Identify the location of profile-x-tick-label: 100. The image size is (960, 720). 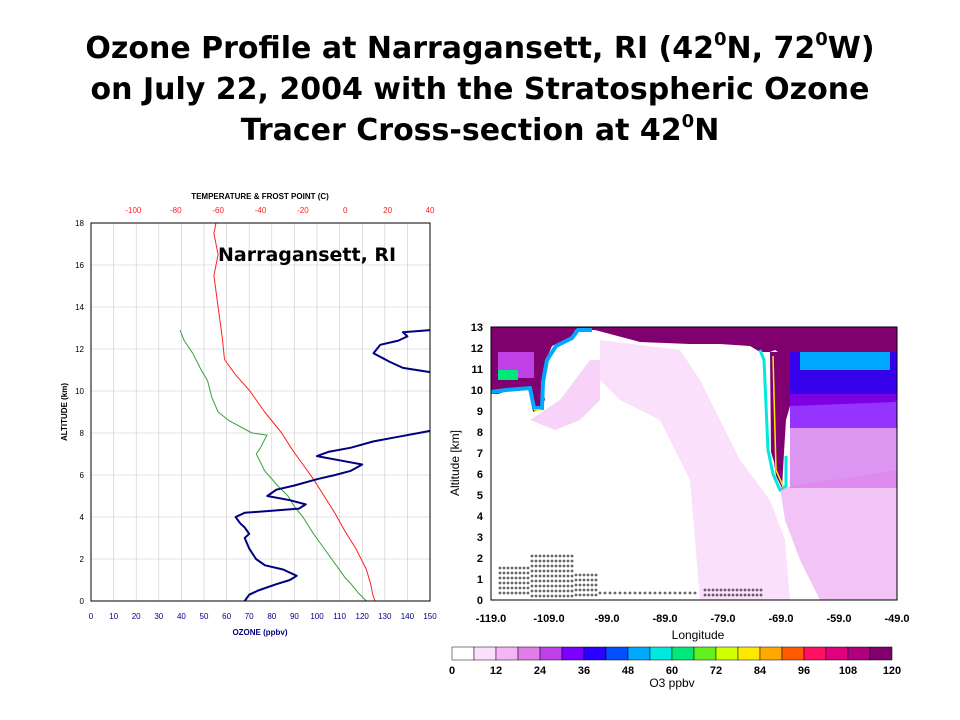
(317, 616).